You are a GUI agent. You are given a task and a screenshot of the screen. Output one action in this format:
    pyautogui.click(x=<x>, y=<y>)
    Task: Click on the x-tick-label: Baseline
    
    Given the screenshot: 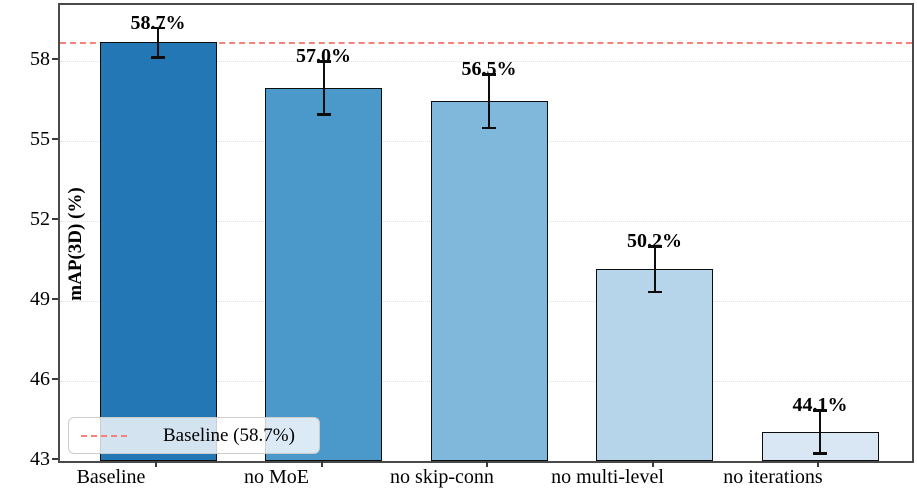 What is the action you would take?
    pyautogui.click(x=111, y=477)
    